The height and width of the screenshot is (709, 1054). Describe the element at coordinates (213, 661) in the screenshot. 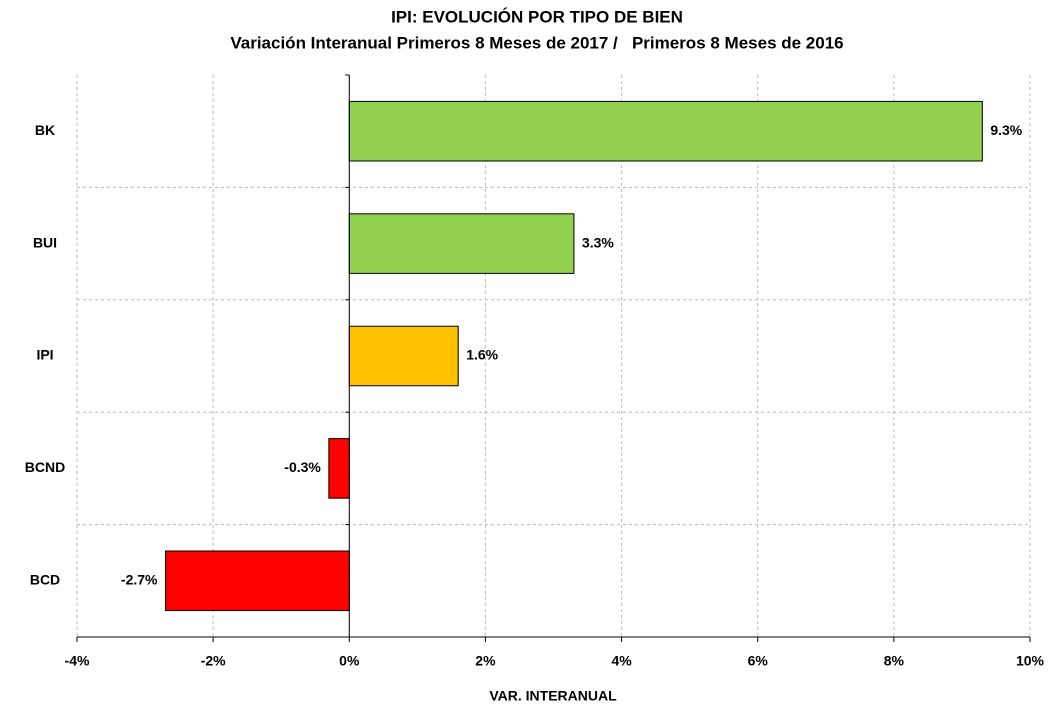

I see `x-tick-label: -2%` at that location.